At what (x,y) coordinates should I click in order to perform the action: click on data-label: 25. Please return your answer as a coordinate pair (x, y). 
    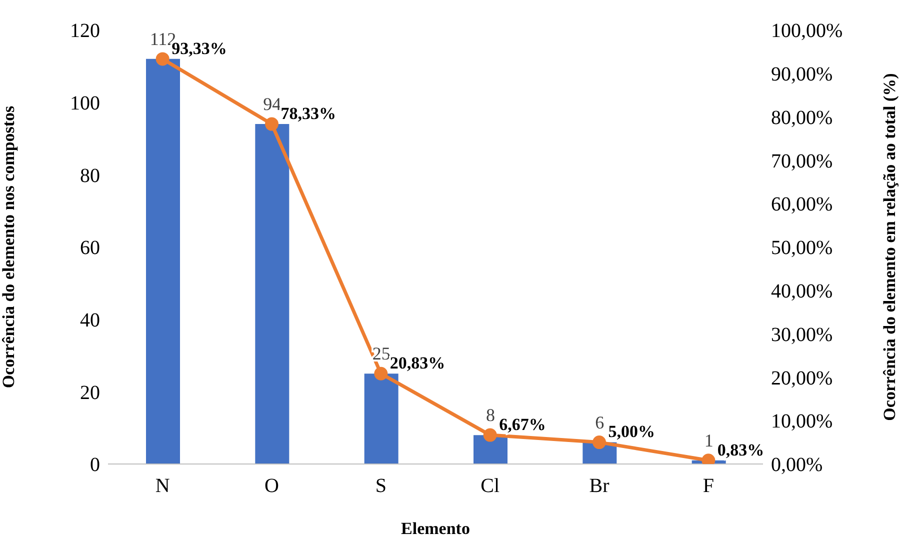
    Looking at the image, I should click on (381, 354).